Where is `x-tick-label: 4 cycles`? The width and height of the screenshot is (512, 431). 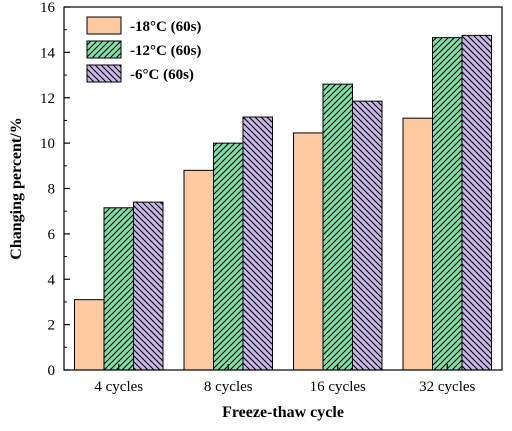
x-tick-label: 4 cycles is located at coordinates (118, 387).